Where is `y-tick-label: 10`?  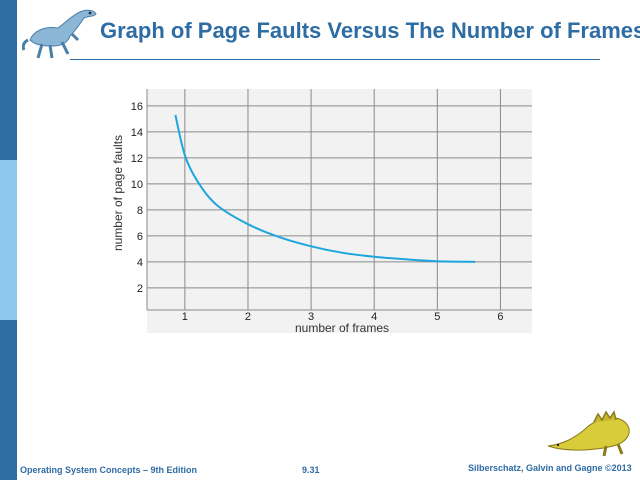
y-tick-label: 10 is located at coordinates (137, 185).